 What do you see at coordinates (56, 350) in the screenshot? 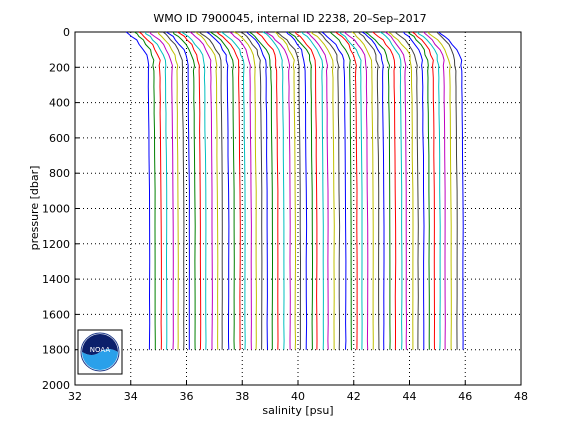
I see `y-tick-label: 1800` at bounding box center [56, 350].